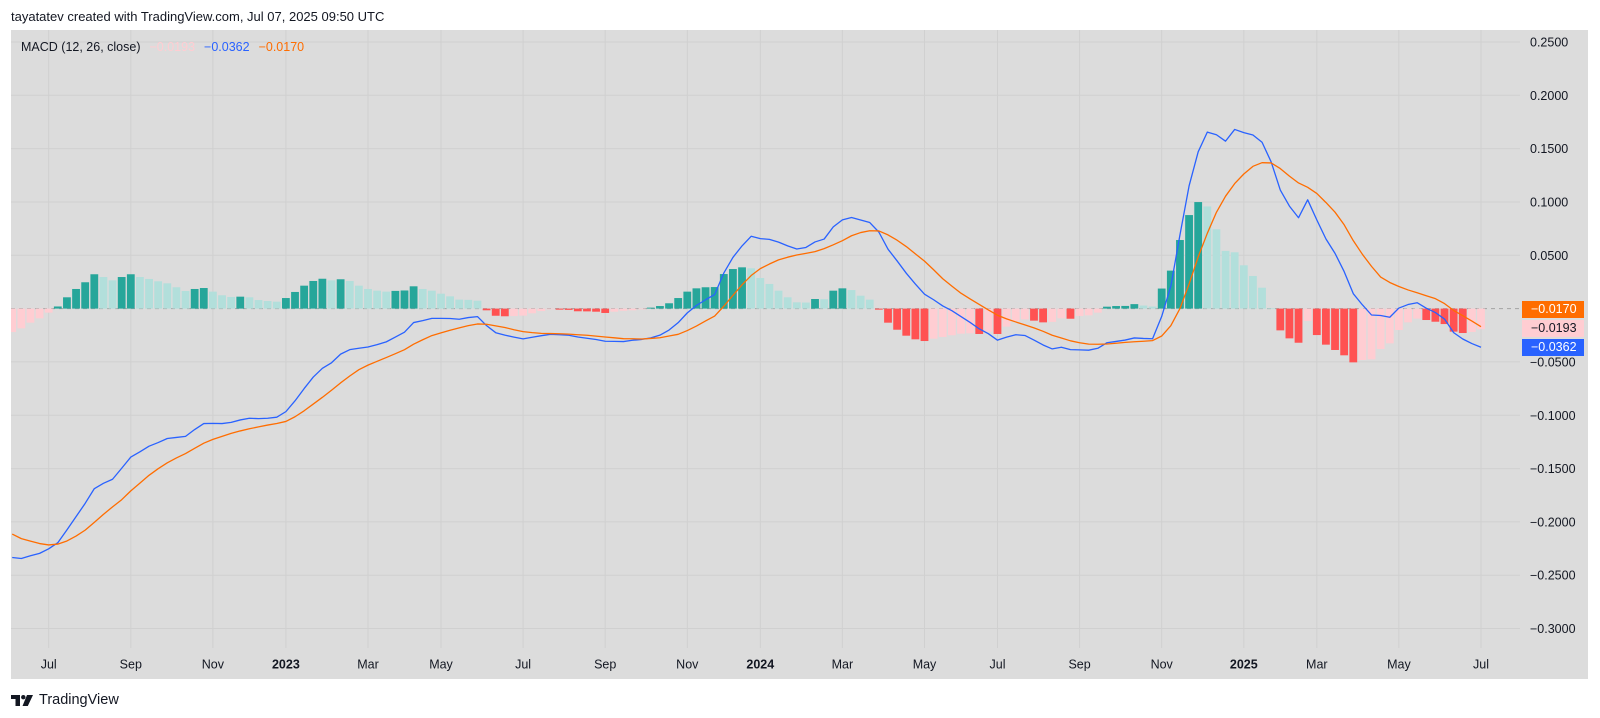 This screenshot has height=718, width=1600. Describe the element at coordinates (1549, 256) in the screenshot. I see `y-tick-label: 0.0500` at that location.